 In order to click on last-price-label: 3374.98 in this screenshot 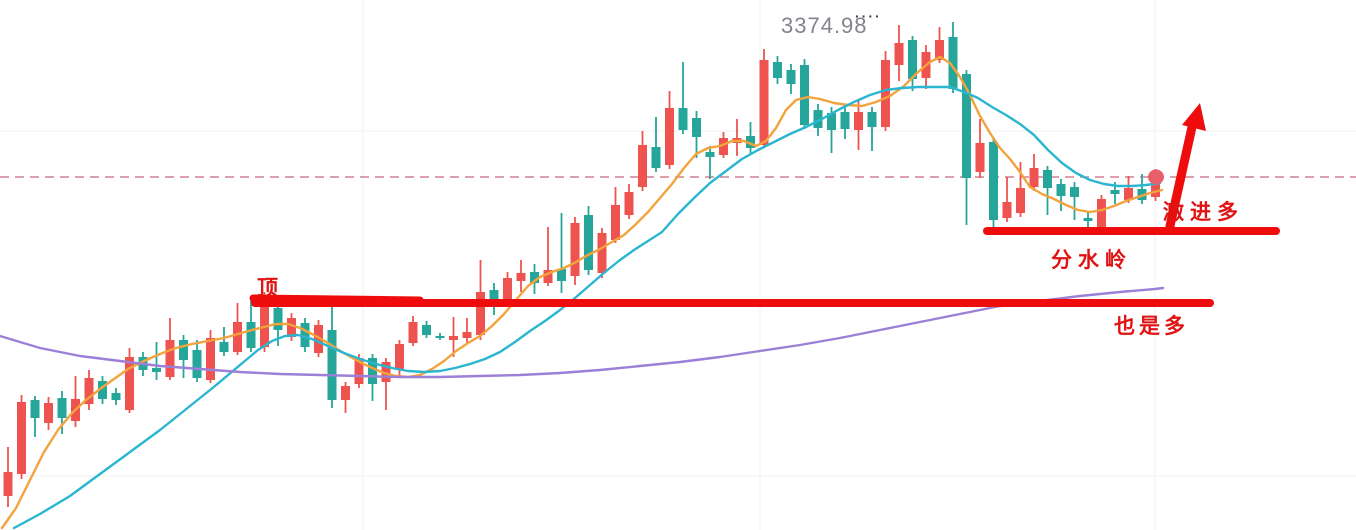, I will do `click(824, 25)`.